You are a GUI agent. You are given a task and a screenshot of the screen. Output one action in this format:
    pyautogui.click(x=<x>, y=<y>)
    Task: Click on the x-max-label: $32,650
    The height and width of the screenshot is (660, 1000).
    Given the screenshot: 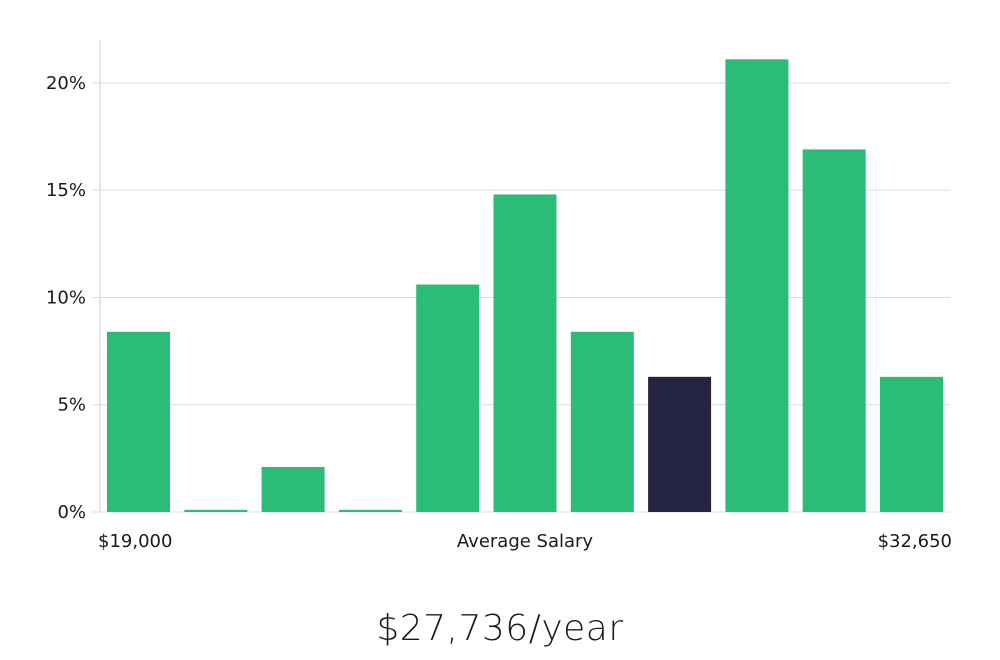 What is the action you would take?
    pyautogui.click(x=915, y=541)
    